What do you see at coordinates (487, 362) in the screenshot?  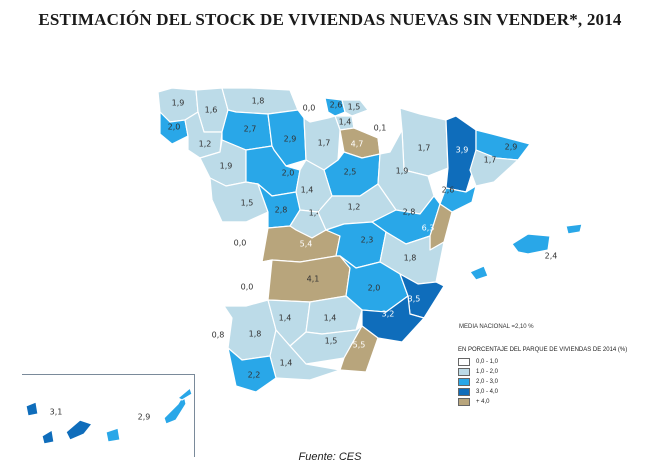 I see `legend-label: 0,0 - 1,0` at bounding box center [487, 362].